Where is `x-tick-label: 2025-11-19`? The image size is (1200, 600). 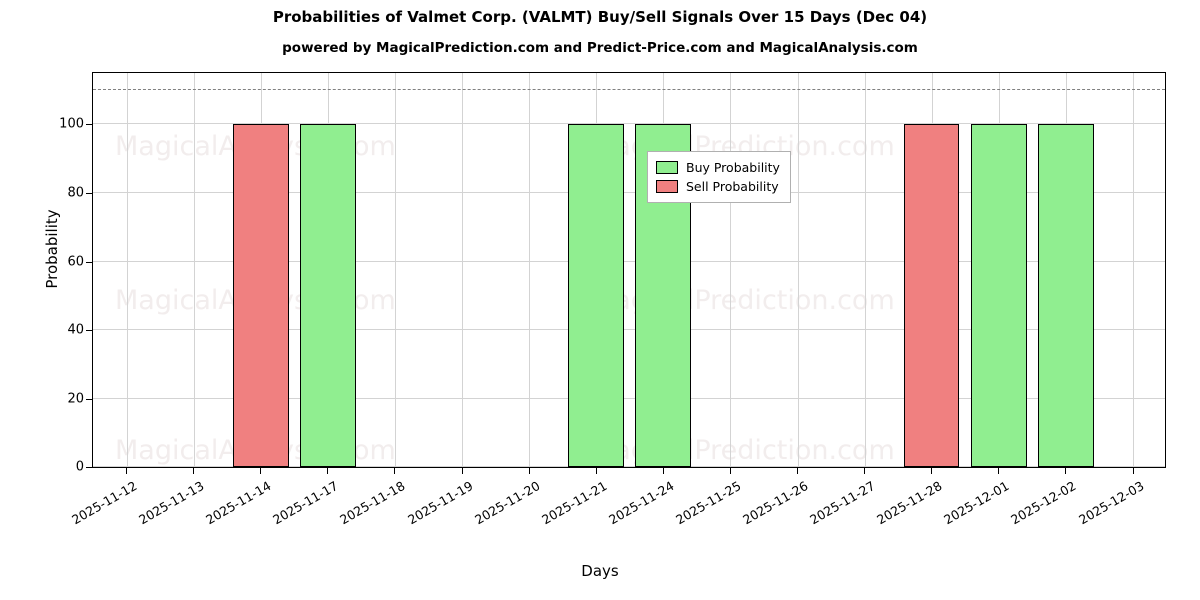
x-tick-label: 2025-11-19 is located at coordinates (439, 503).